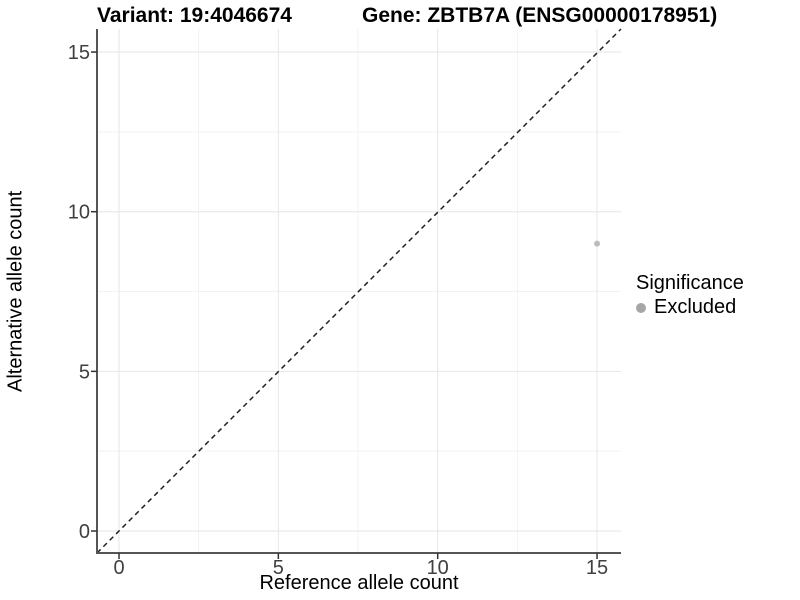 The width and height of the screenshot is (800, 600). I want to click on y-tick-label: 10, so click(79, 213).